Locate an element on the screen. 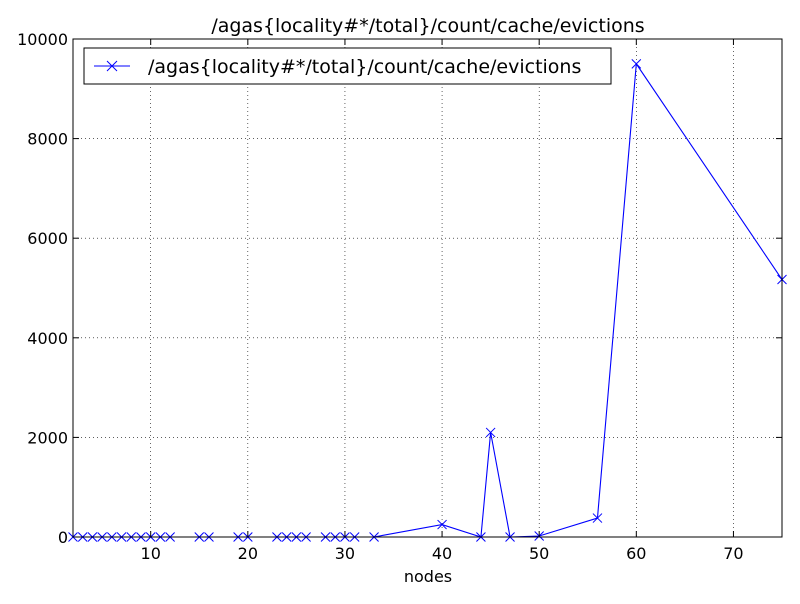 The height and width of the screenshot is (604, 800). x-tick-label: 30 is located at coordinates (345, 553).